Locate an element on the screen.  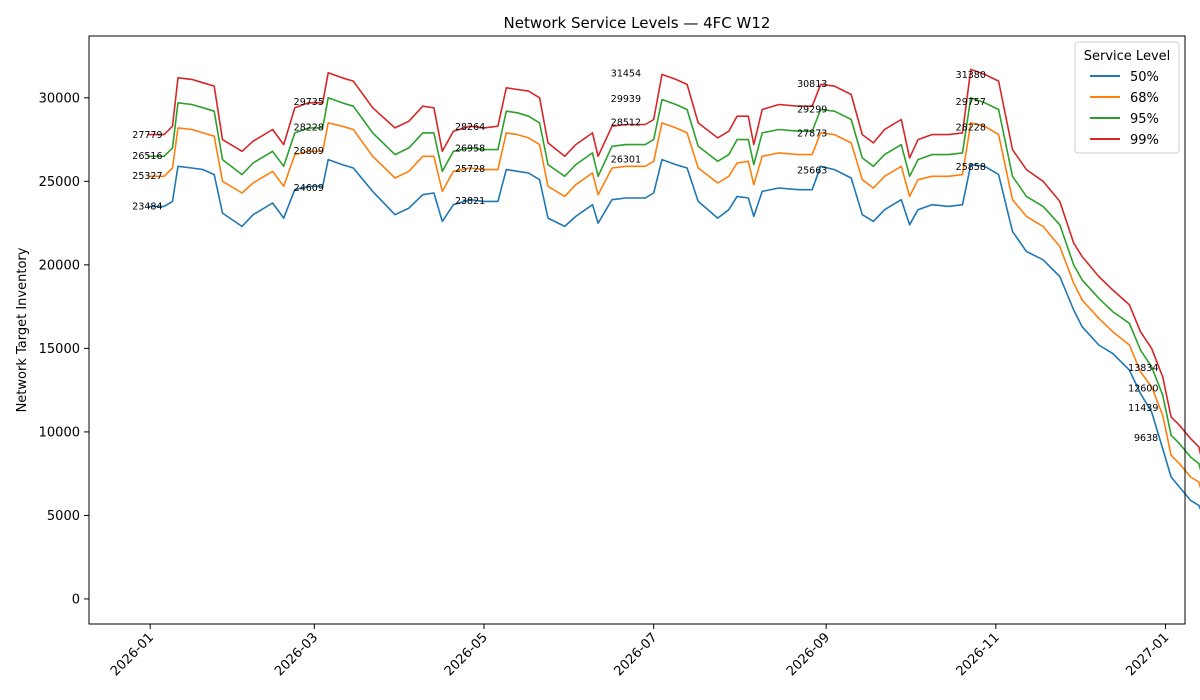
data-label: 25728 is located at coordinates (470, 169).